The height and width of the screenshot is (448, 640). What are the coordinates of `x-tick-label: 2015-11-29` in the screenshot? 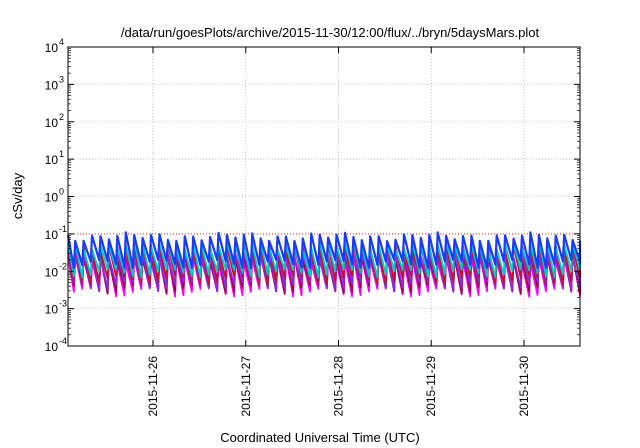 It's located at (431, 386).